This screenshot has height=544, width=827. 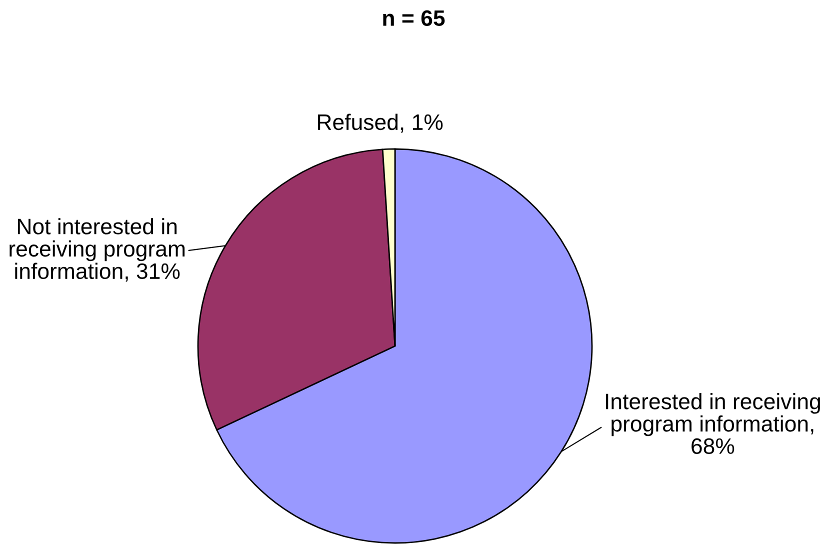 I want to click on slice-label: Interested in receiving program information, 68%, so click(x=713, y=423).